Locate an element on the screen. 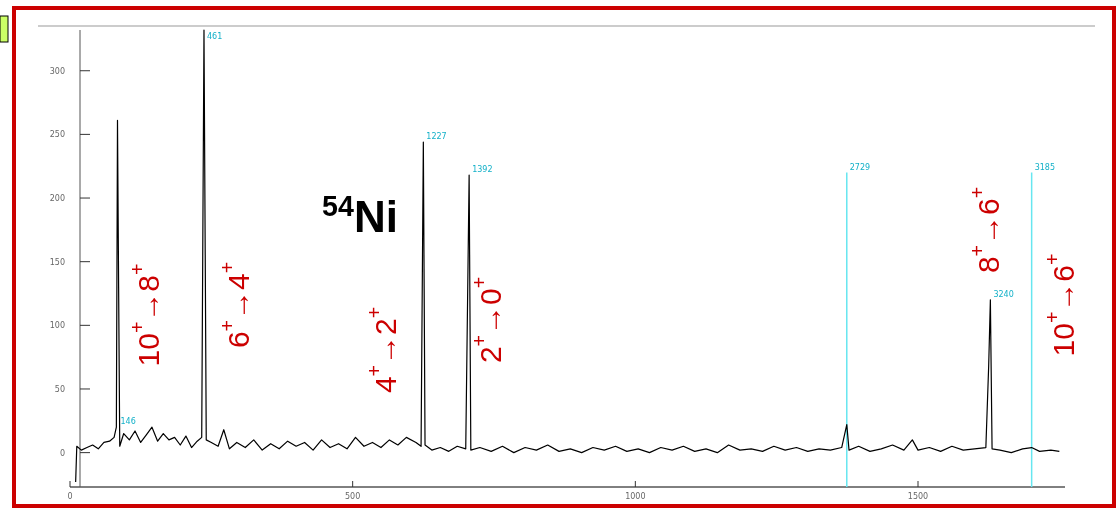 This screenshot has height=510, width=1118. annotation: 3185 is located at coordinates (1044, 167).